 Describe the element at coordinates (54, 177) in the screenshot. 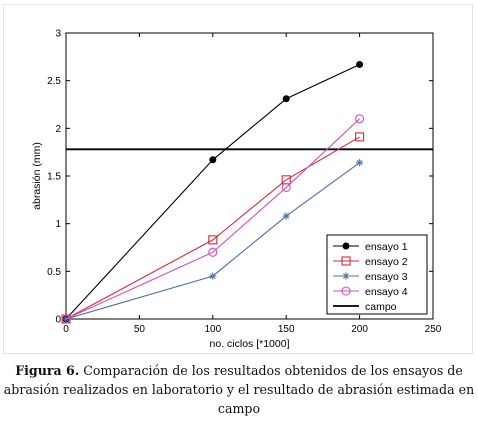

I see `y-tick-label: 1.5` at that location.